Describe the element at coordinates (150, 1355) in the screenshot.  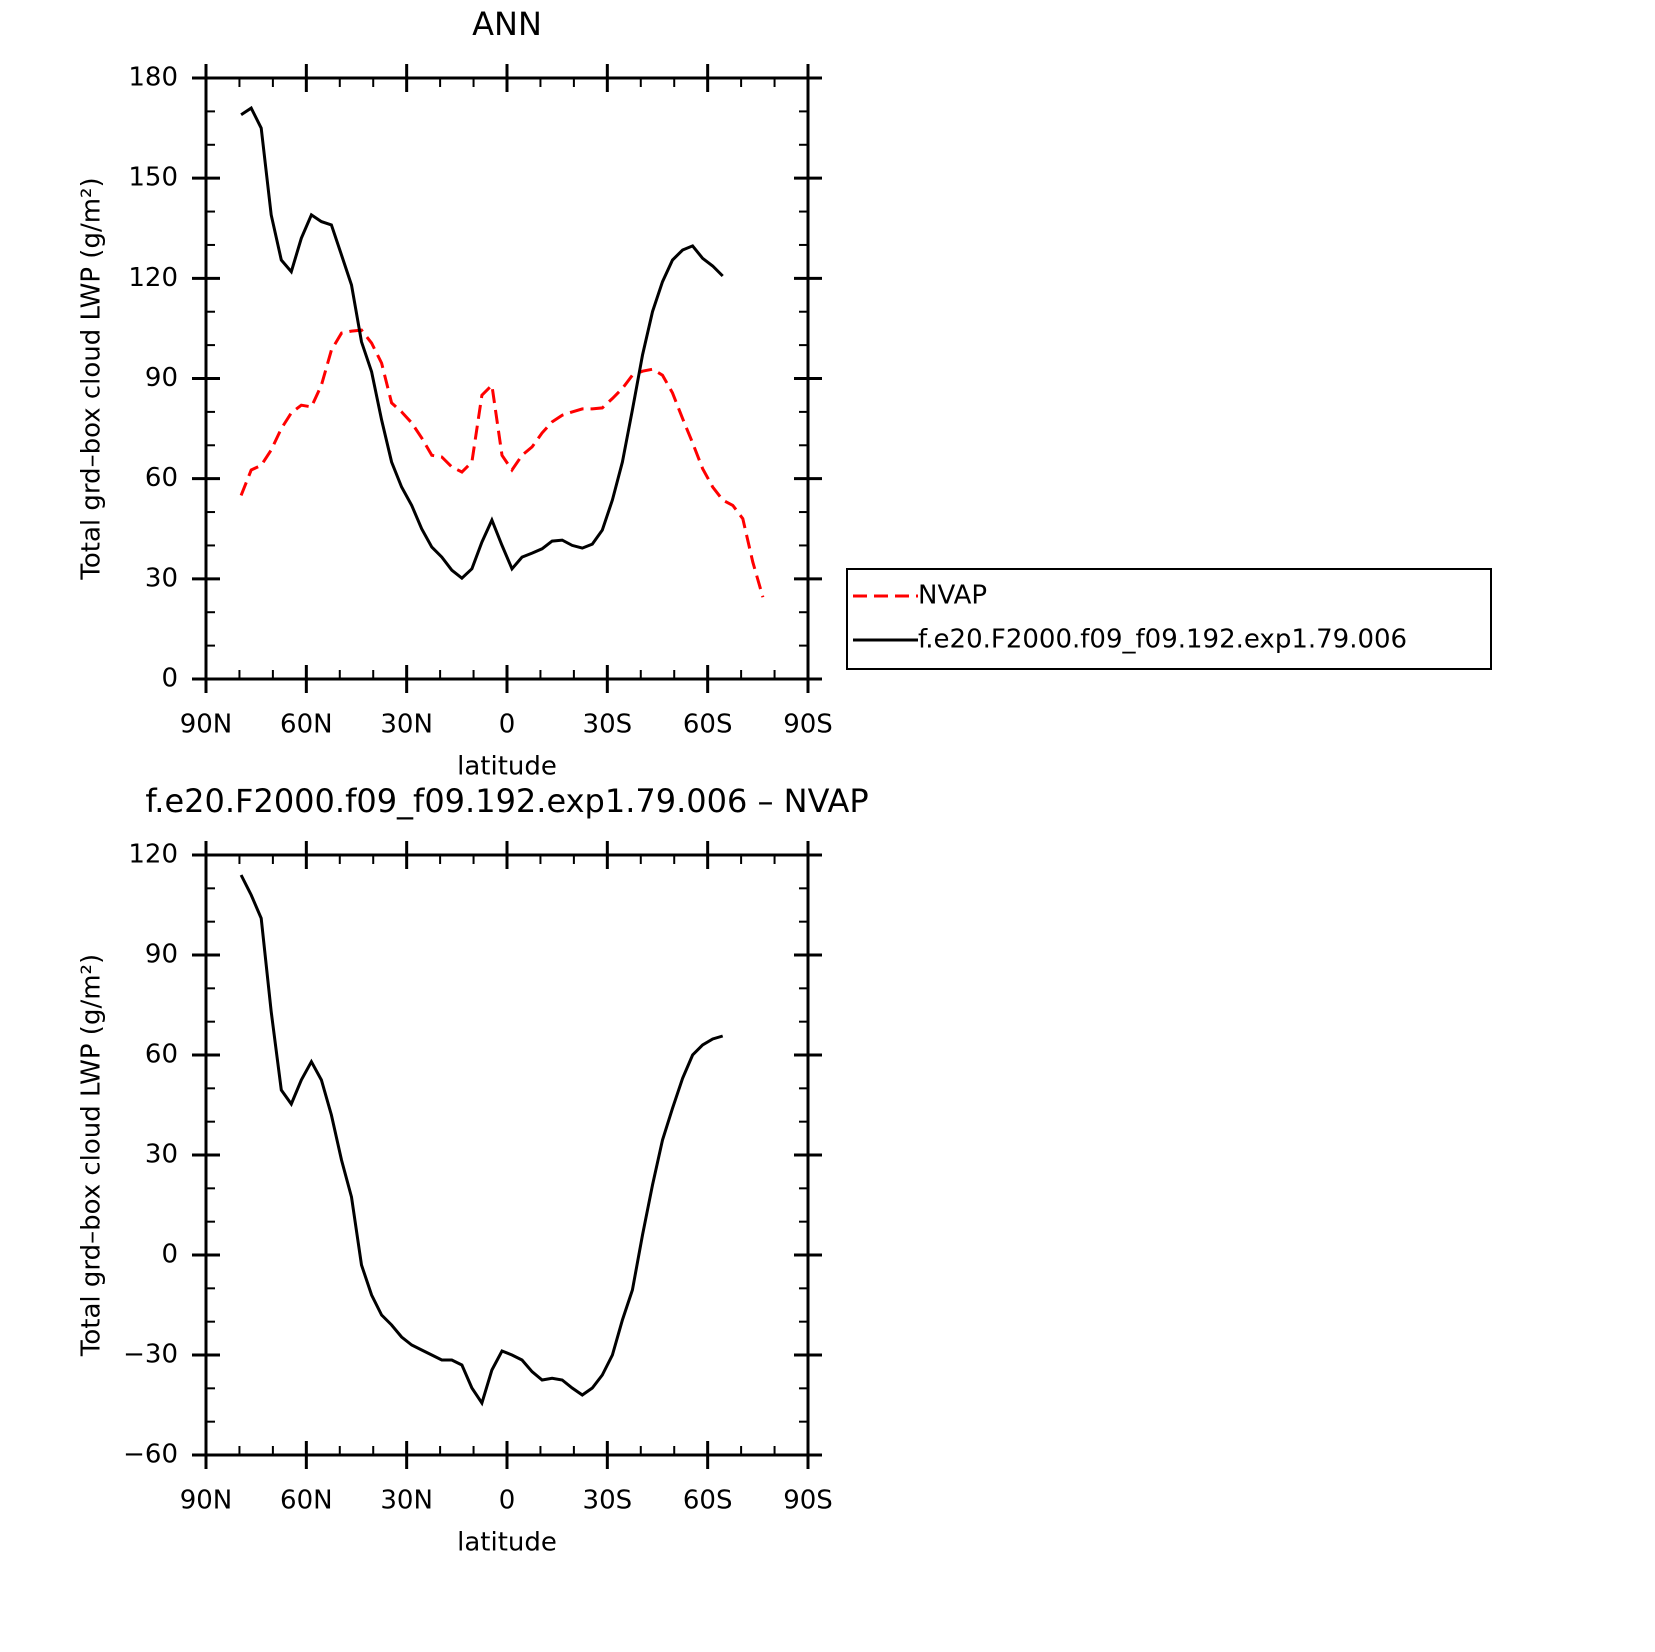
I see `y-tick-label: −30` at that location.